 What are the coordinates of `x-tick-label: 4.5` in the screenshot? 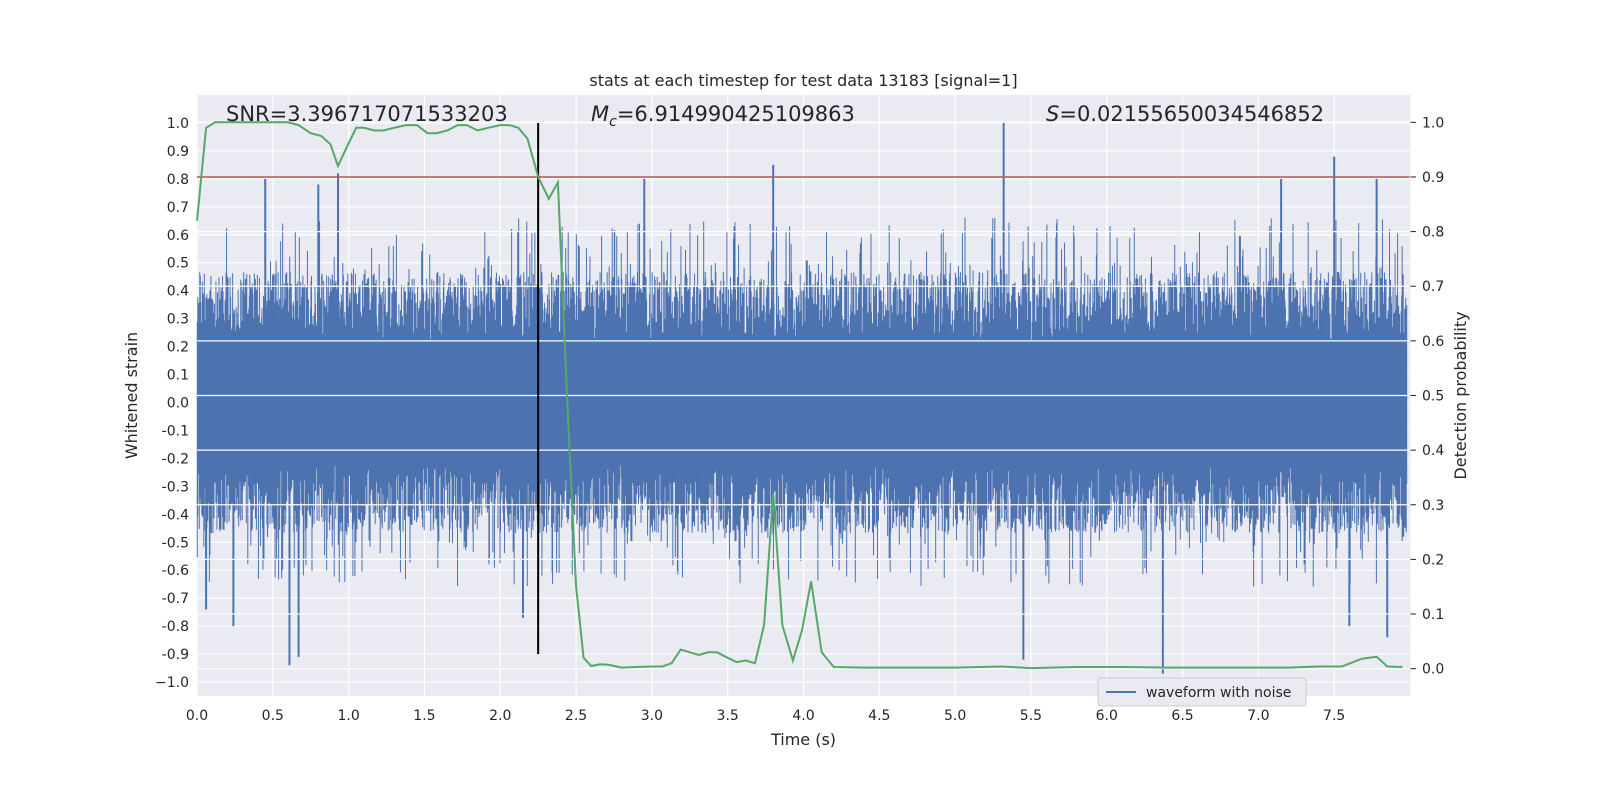 It's located at (879, 716).